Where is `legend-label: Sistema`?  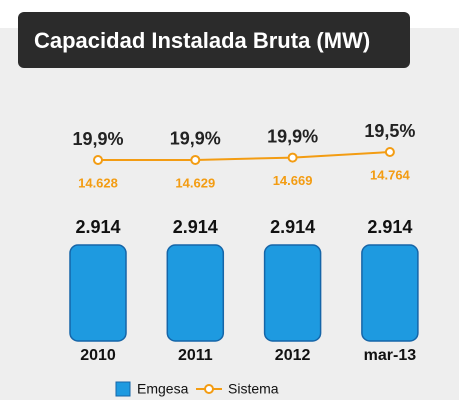 legend-label: Sistema is located at coordinates (253, 389).